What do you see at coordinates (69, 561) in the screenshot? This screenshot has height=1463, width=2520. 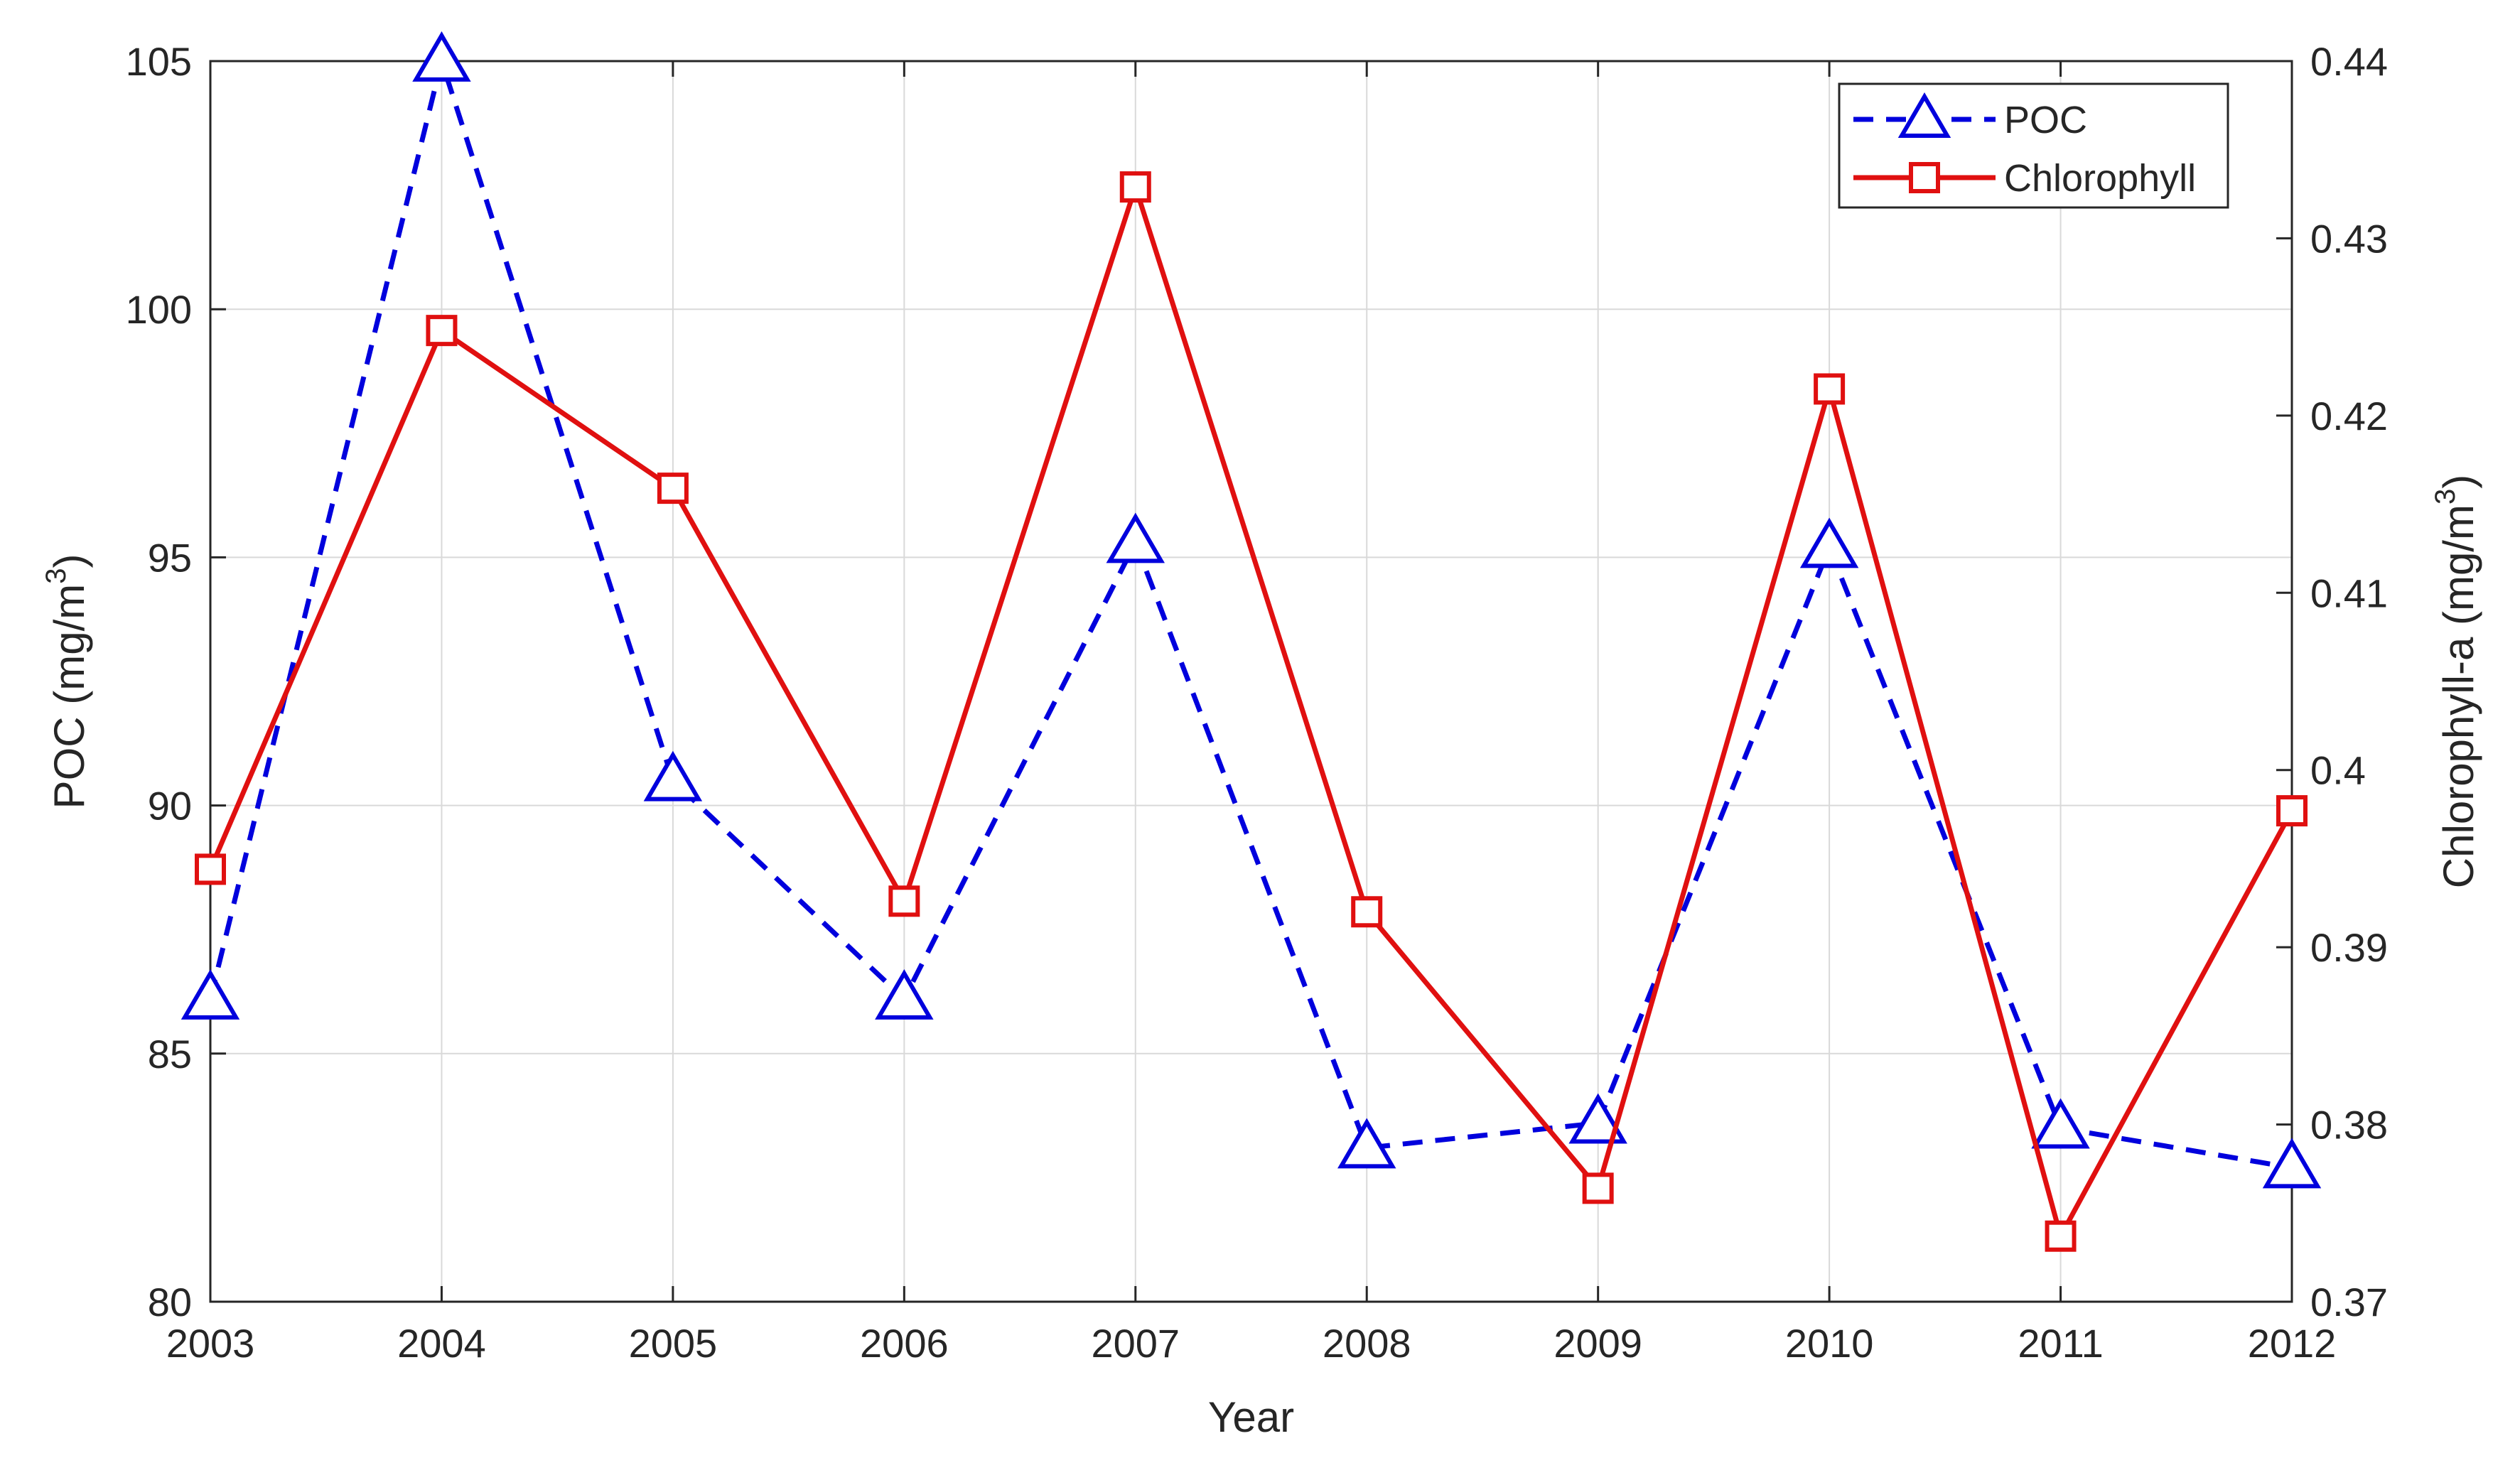 I see `y-axis-left-title-close: )` at bounding box center [69, 561].